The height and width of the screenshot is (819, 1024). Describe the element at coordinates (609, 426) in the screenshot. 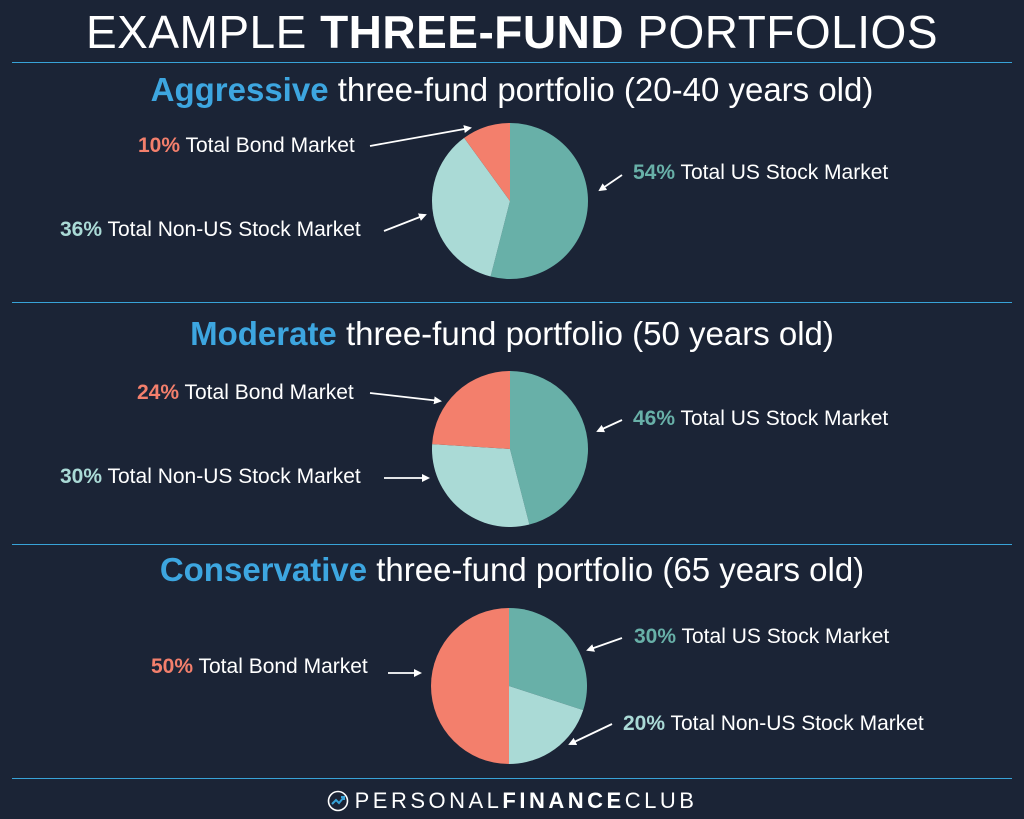

I see `arrow-moderate-us` at that location.